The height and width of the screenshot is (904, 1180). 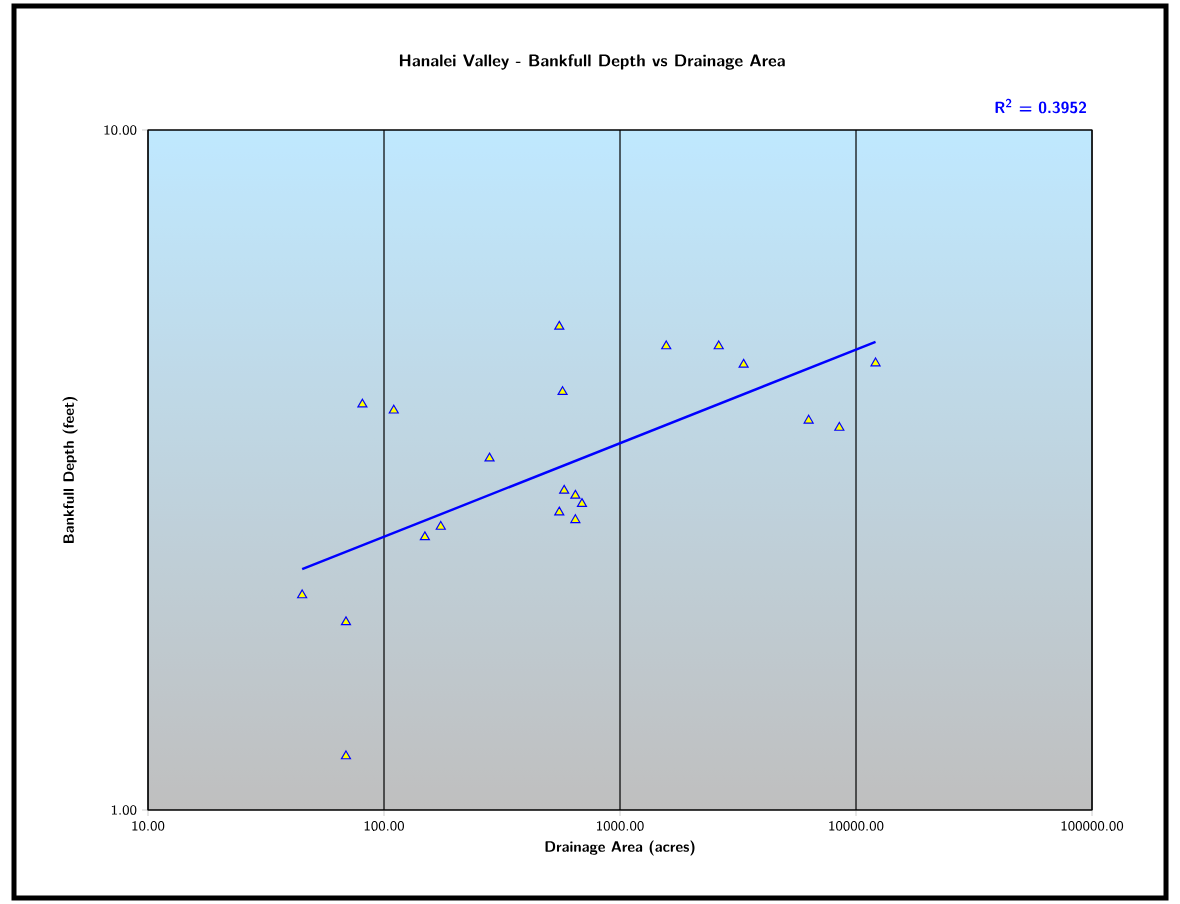 What do you see at coordinates (592, 62) in the screenshot?
I see `chart-title: Hanalei Valley - Bankfull Depth vs Drainage Area` at bounding box center [592, 62].